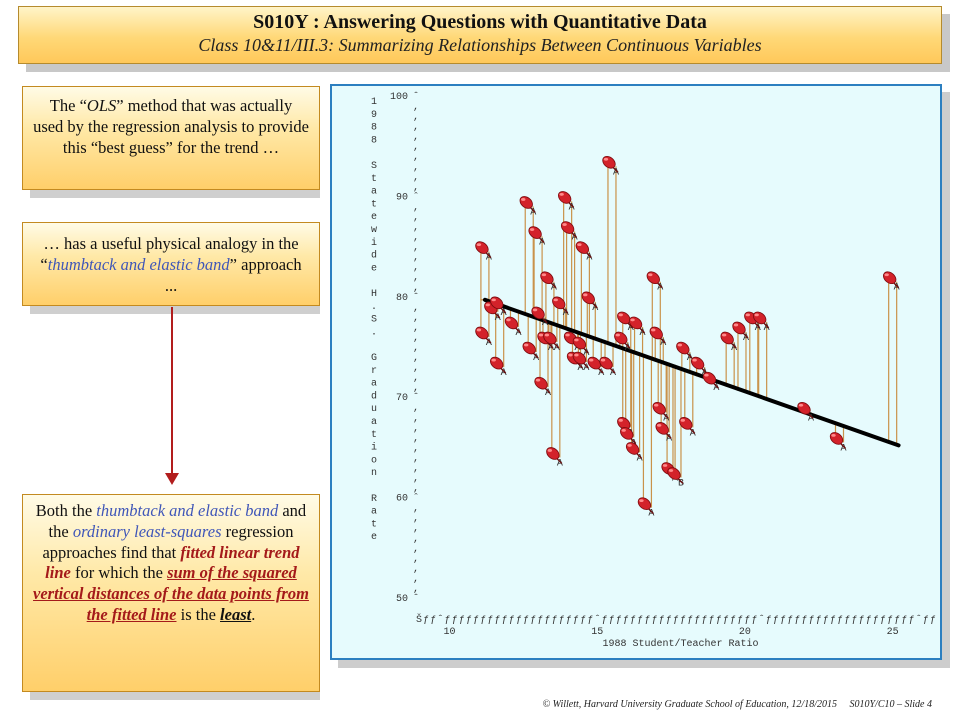 This screenshot has height=720, width=960. I want to click on y-axis-title-char: 9, so click(374, 115).